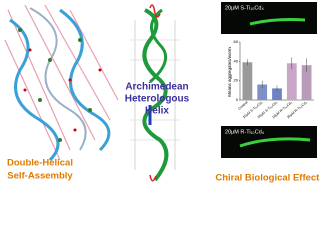 Image resolution: width=320 pixels, height=240 pixels. What do you see at coordinates (245, 132) in the screenshot?
I see `image-label: 20μM R-Ti₁₀Cd₄` at bounding box center [245, 132].